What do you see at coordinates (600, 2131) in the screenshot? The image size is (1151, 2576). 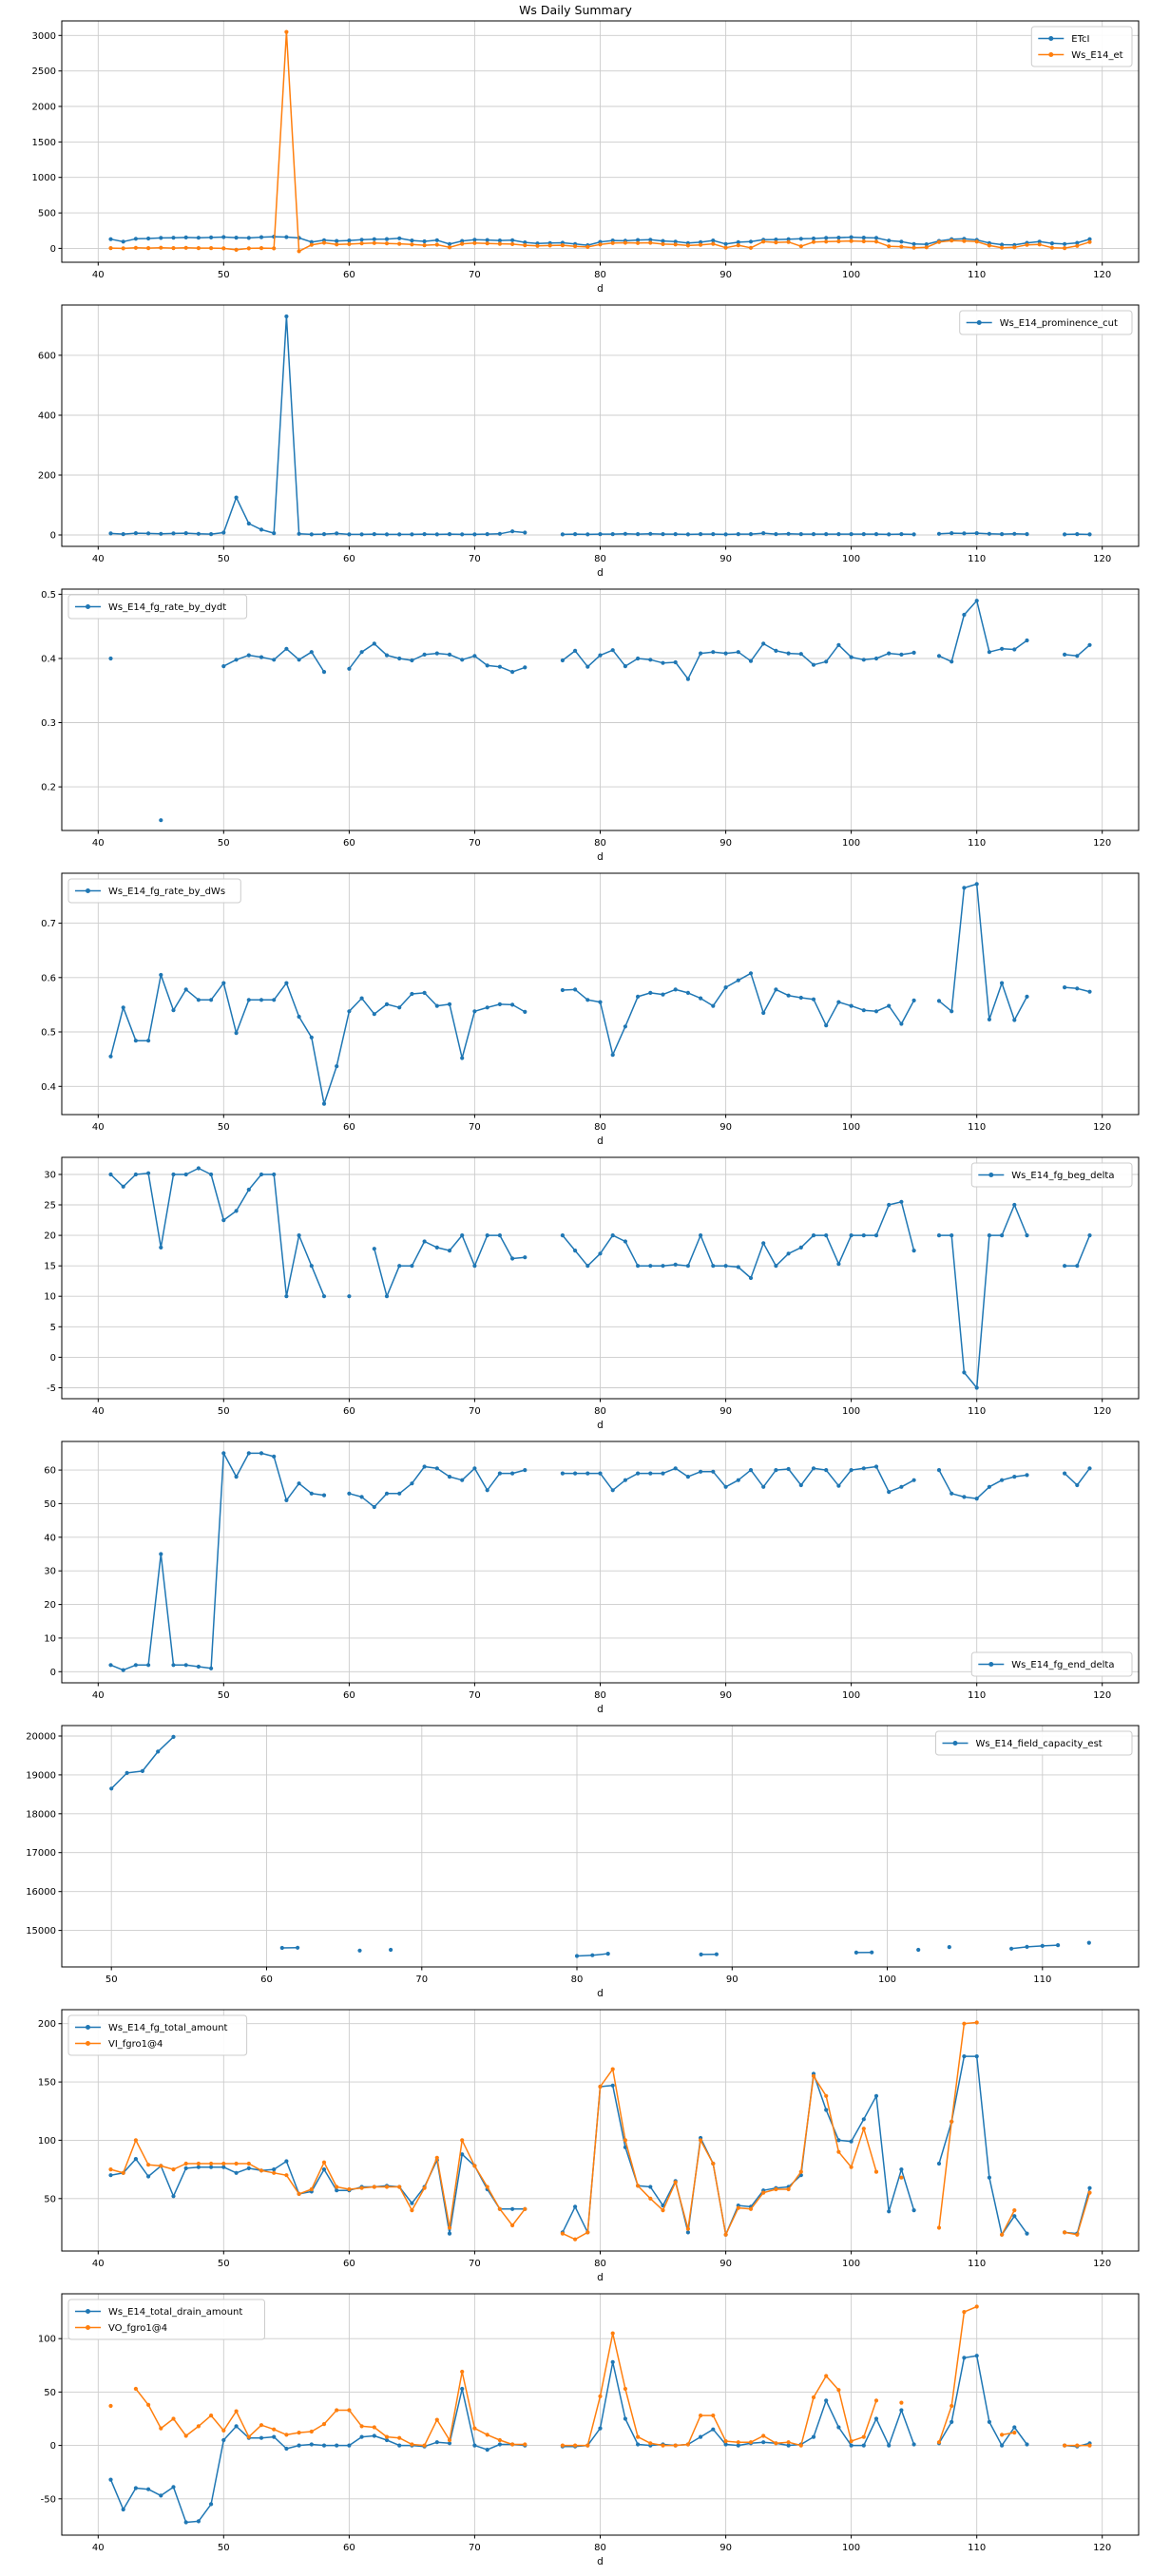 I see `series-markers-VI_fgro1@4` at bounding box center [600, 2131].